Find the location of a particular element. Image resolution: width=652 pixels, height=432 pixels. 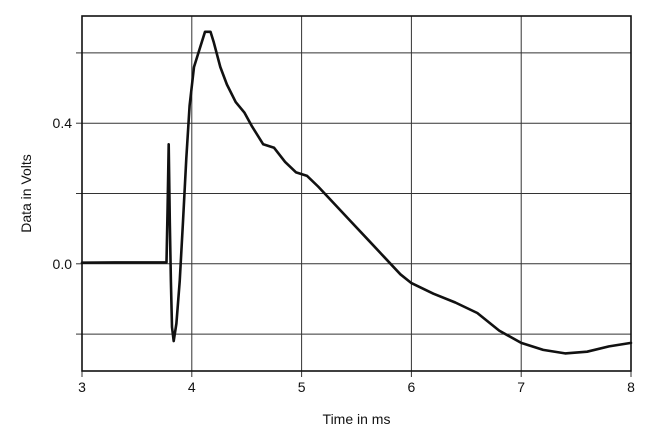

x-tick-label: 5 is located at coordinates (302, 387).